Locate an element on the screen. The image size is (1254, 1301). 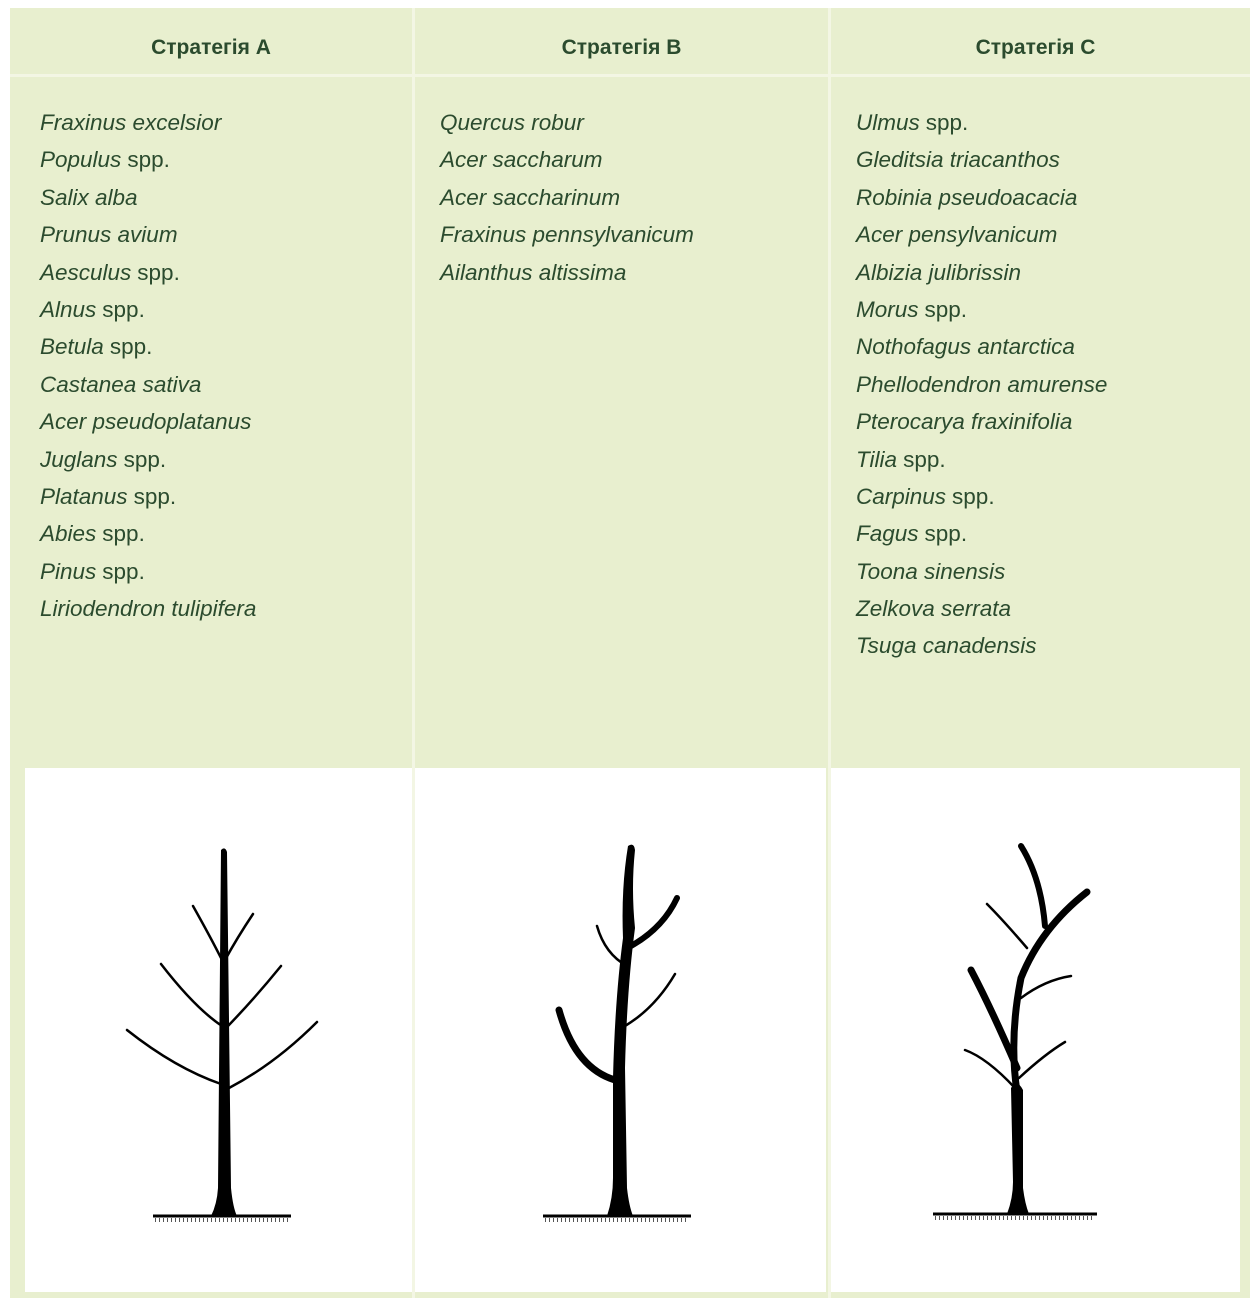
tree-b is located at coordinates (617, 1033).